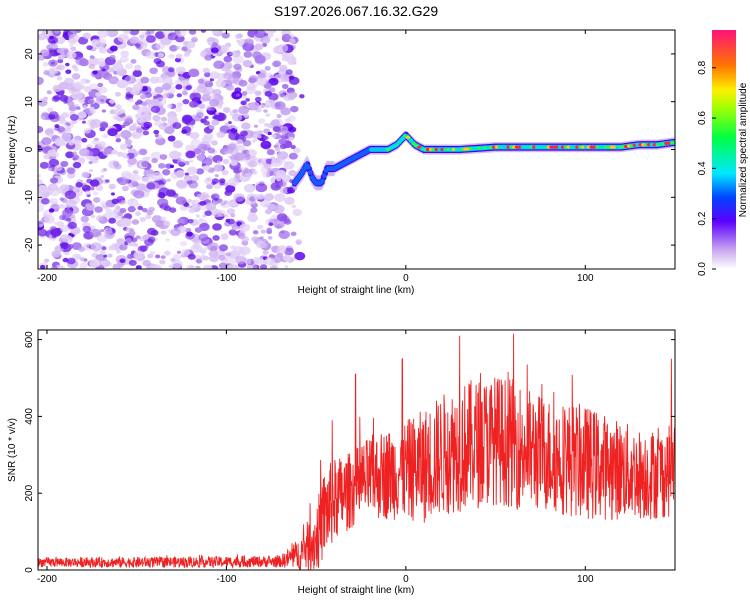 The width and height of the screenshot is (750, 600). I want to click on heatmap-signal-cell, so click(302, 172).